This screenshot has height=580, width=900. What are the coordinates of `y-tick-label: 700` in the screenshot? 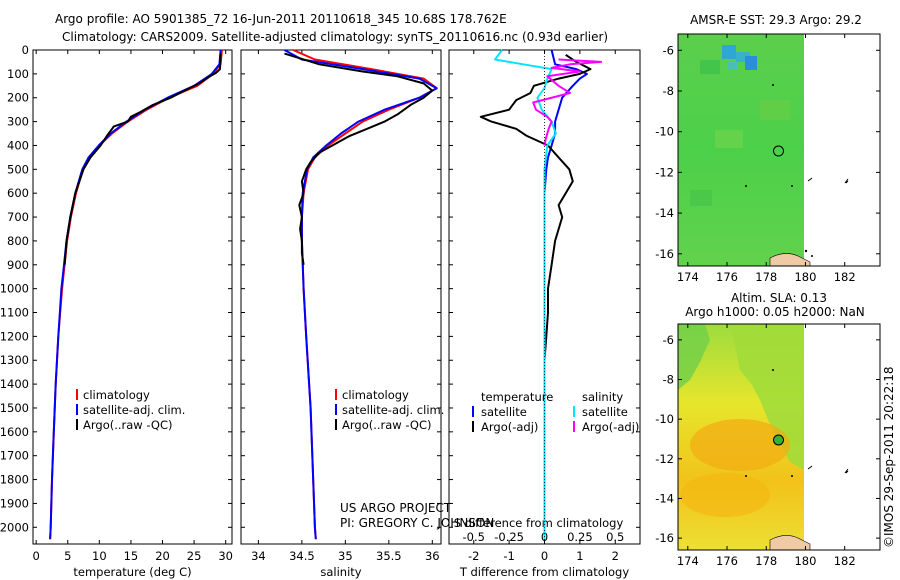 It's located at (18, 217).